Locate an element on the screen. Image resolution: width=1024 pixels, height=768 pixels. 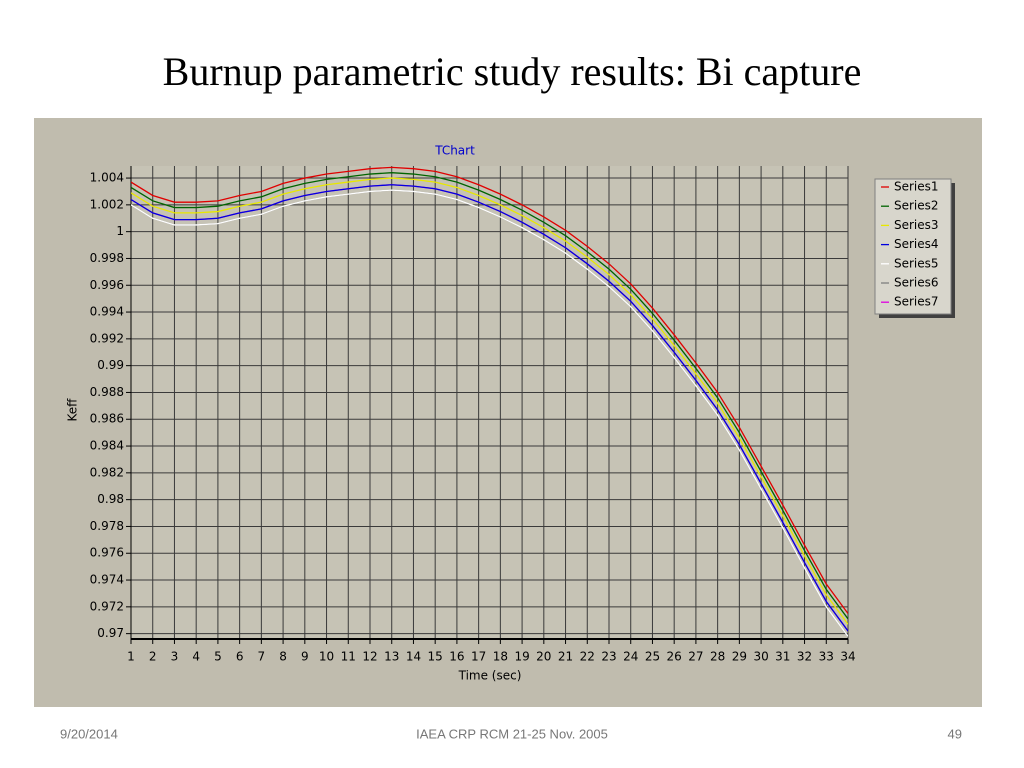
legend-label: Series1 is located at coordinates (916, 187).